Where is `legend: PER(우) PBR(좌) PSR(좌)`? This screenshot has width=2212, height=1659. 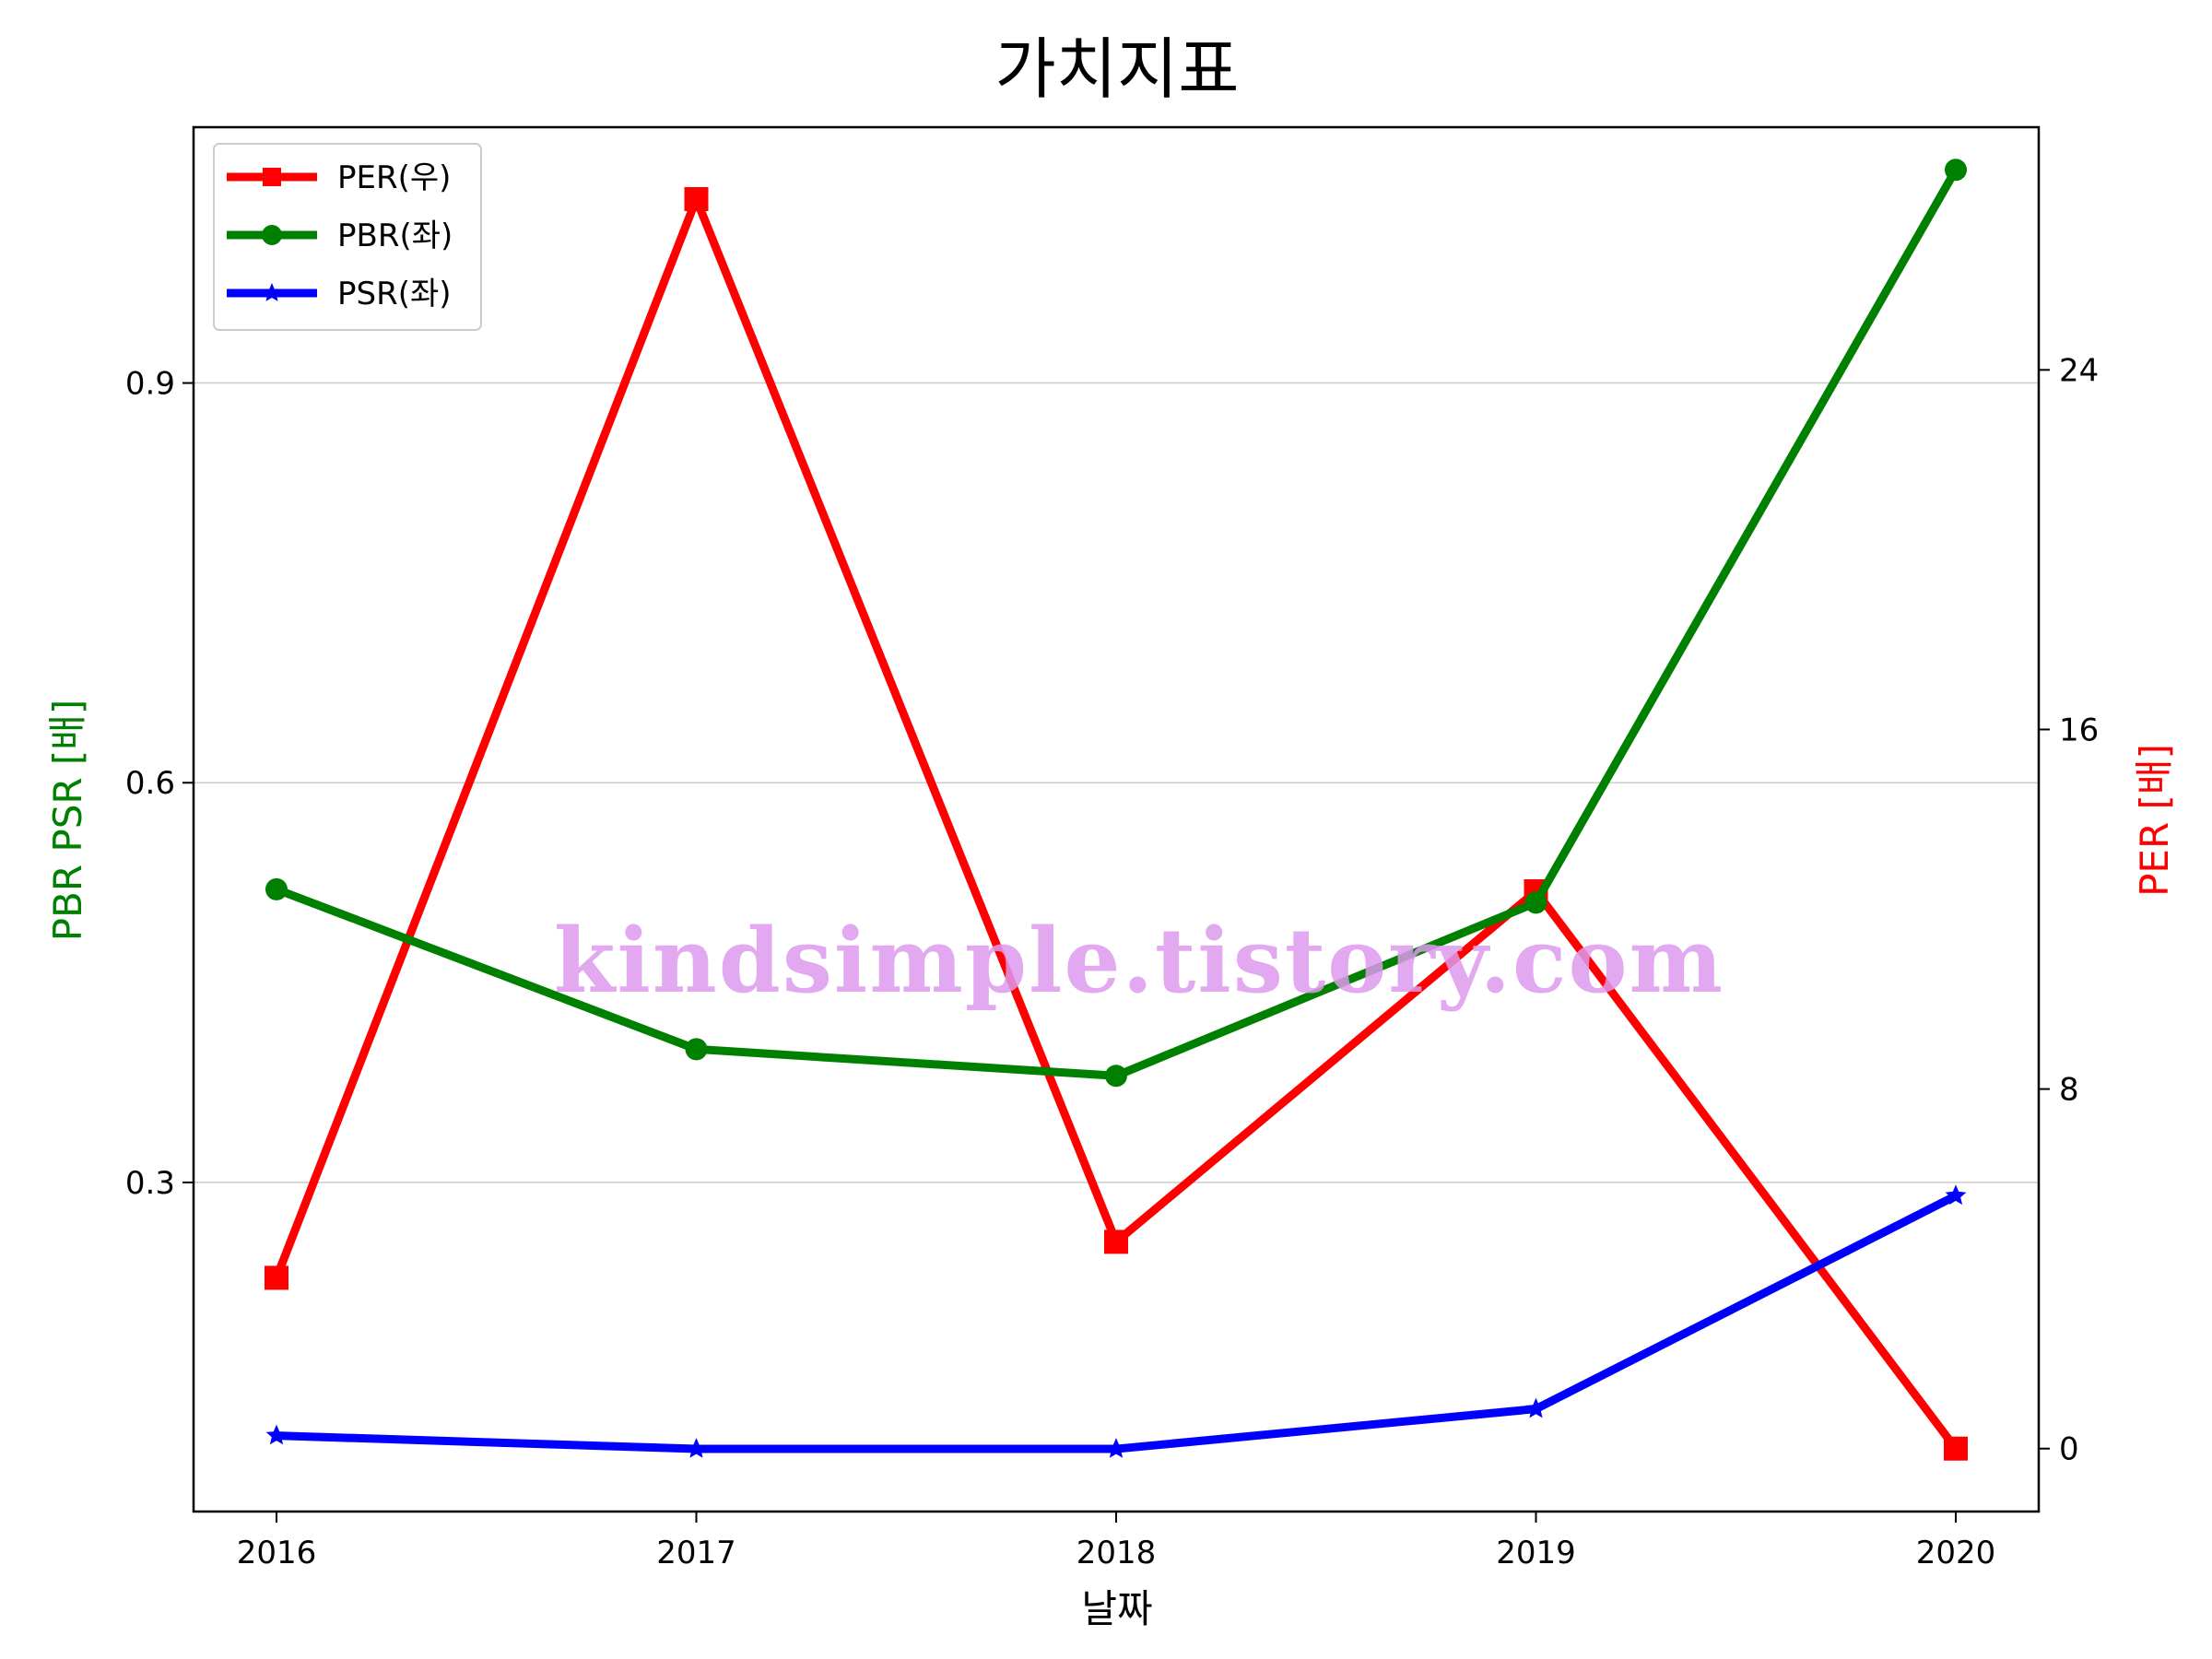
legend: PER(우) PBR(좌) PSR(좌) is located at coordinates (347, 237).